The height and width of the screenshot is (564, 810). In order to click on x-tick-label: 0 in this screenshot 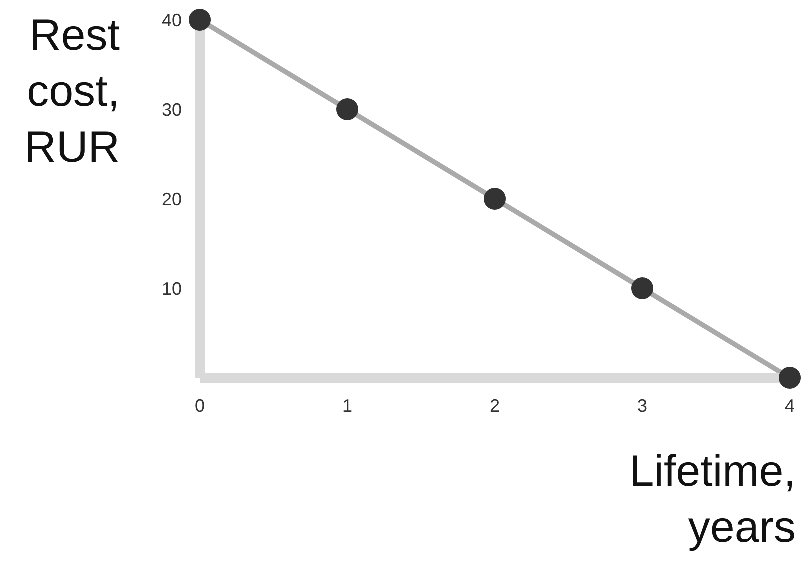, I will do `click(200, 406)`.